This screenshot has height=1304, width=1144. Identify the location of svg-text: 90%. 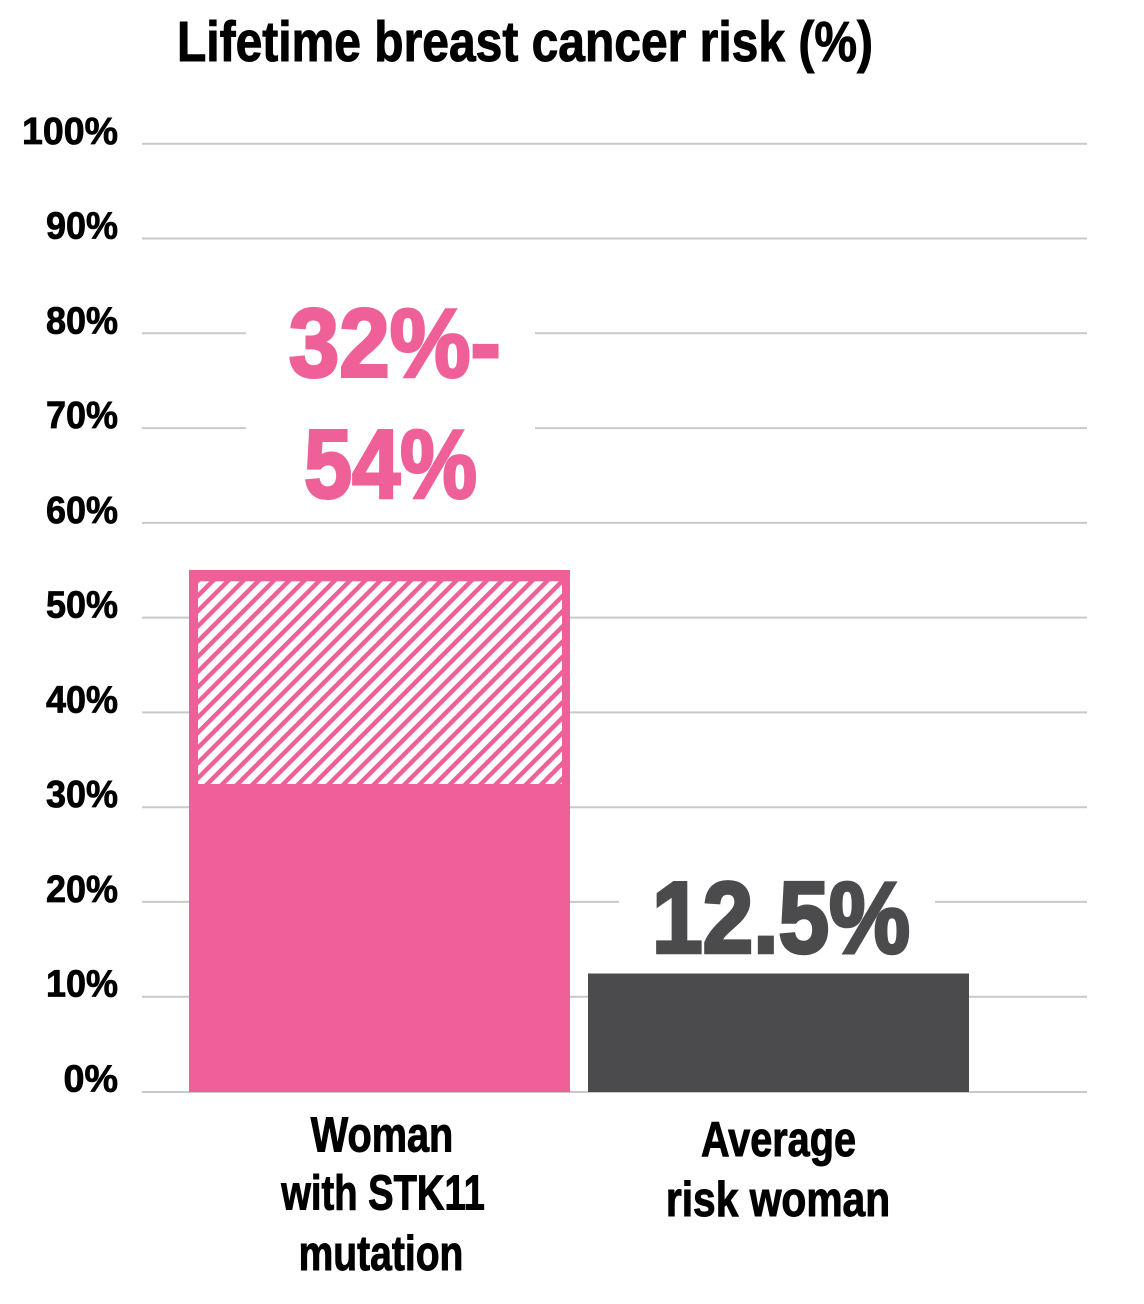
(82, 227).